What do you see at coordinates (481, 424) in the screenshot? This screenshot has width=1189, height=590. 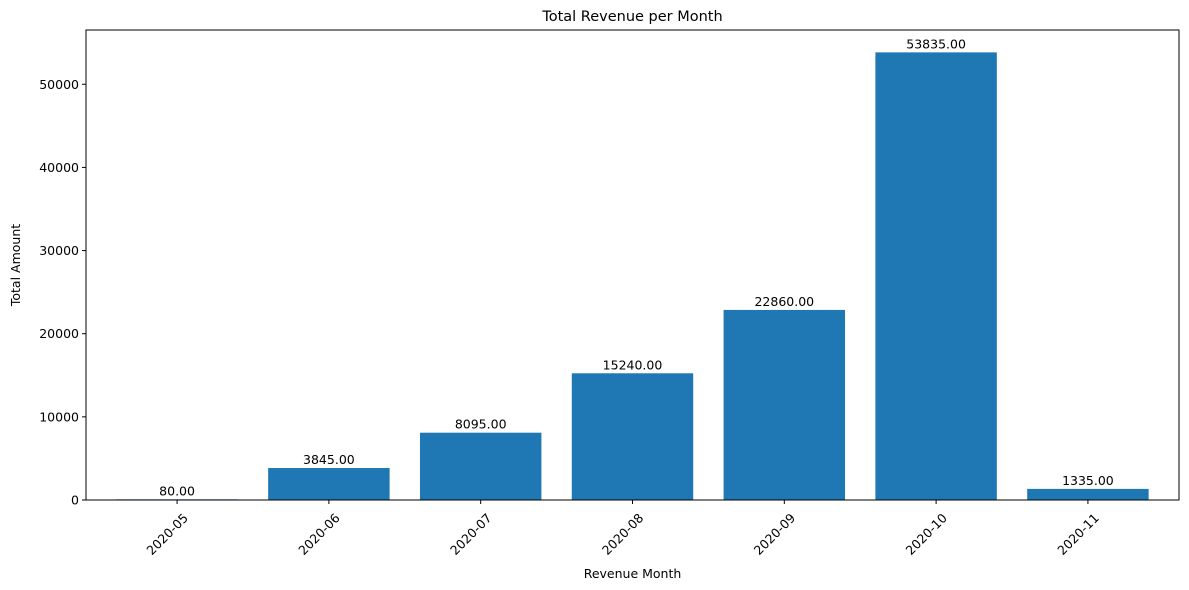 I see `data-label-2020-07: 8095.00` at bounding box center [481, 424].